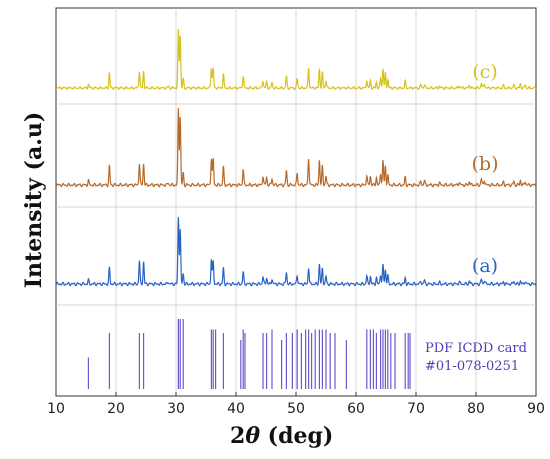 This screenshot has width=550, height=459. What do you see at coordinates (252, 436) in the screenshot?
I see `x-axis-label-symbol: θ` at bounding box center [252, 436].